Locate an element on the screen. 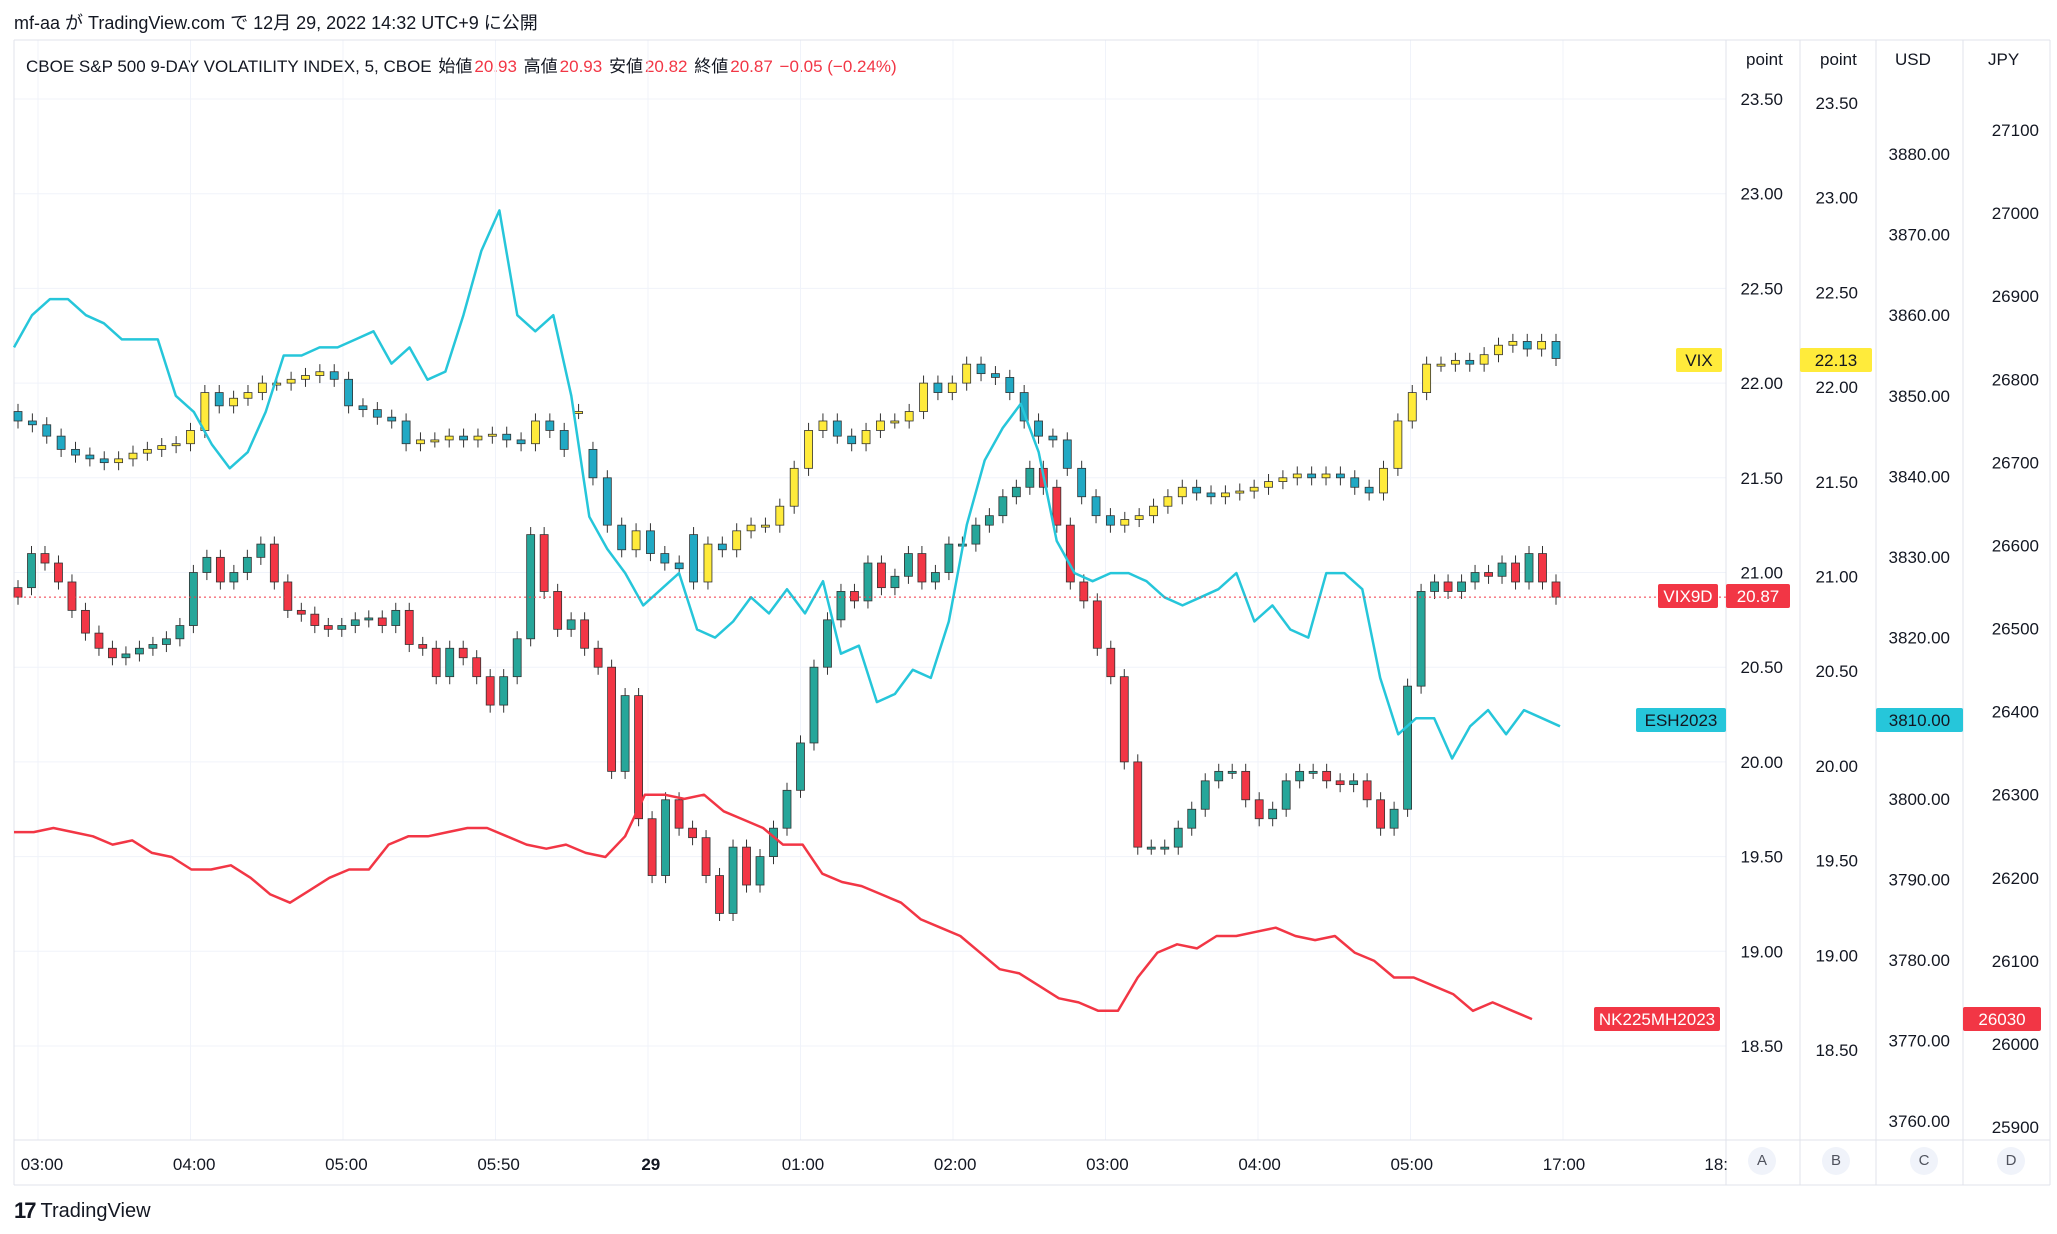 The image size is (2057, 1234). tradingview-logo-icon: 17 is located at coordinates (25, 1210).